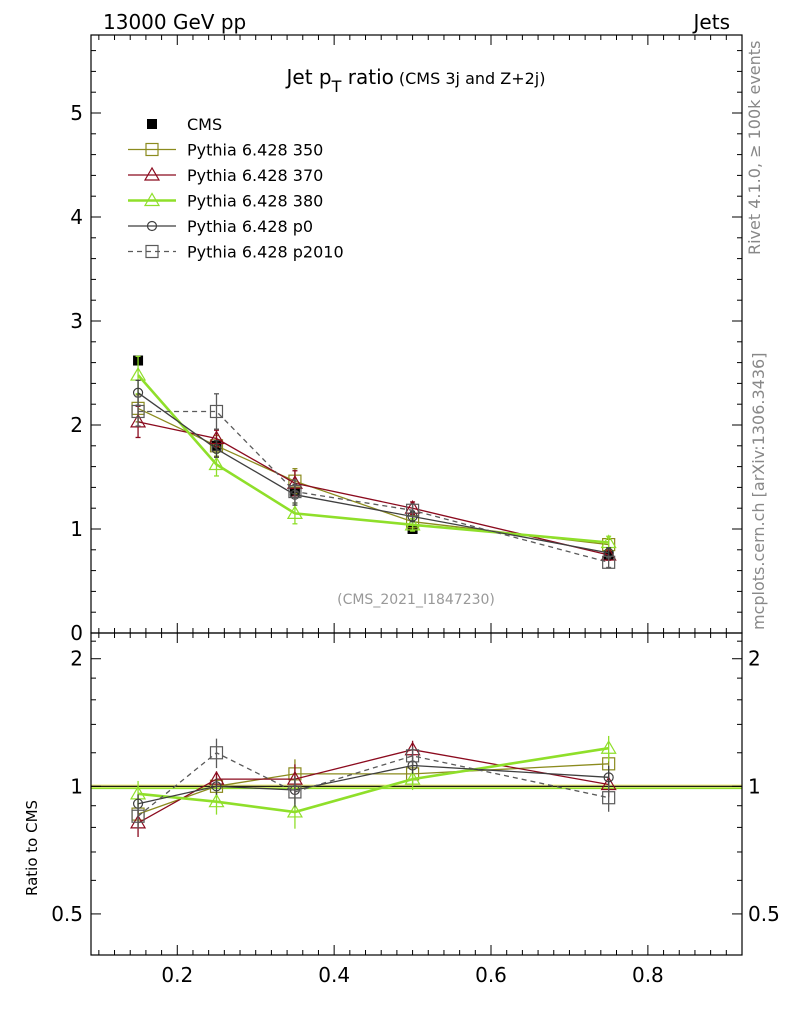  I want to click on ratio-xtick-label: 0.4, so click(334, 975).